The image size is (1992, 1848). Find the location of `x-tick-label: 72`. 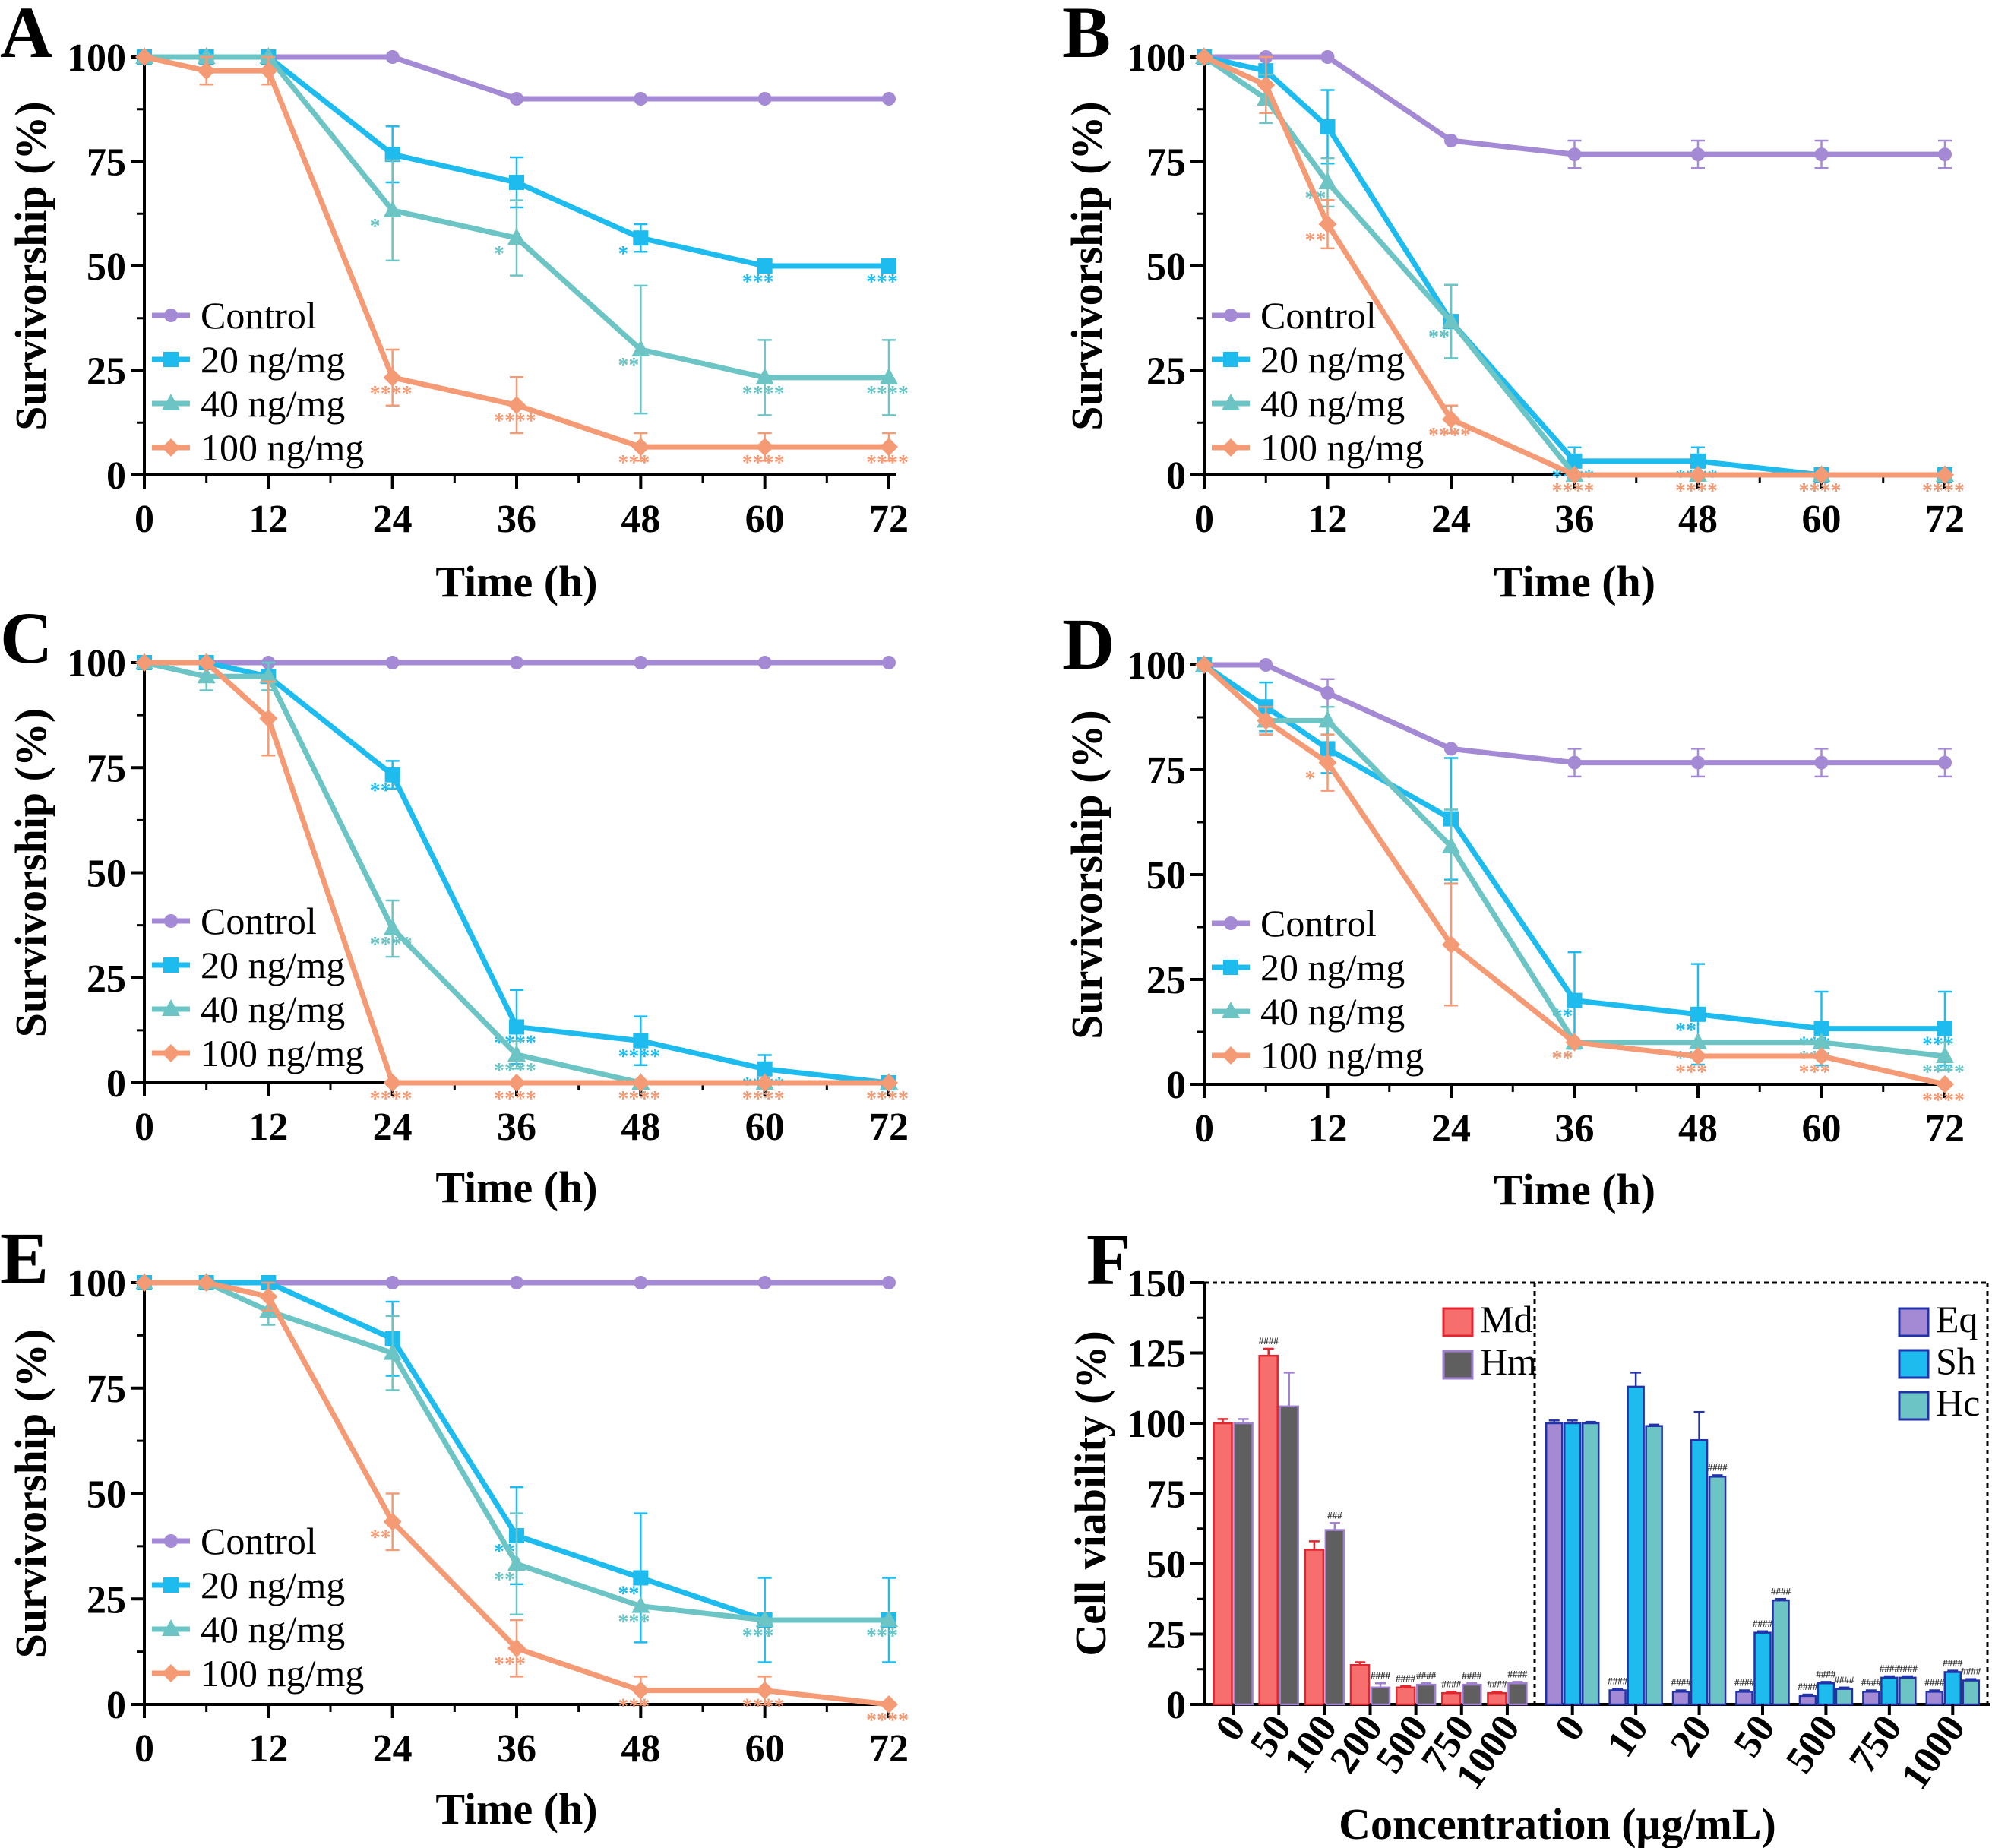

x-tick-label: 72 is located at coordinates (889, 519).